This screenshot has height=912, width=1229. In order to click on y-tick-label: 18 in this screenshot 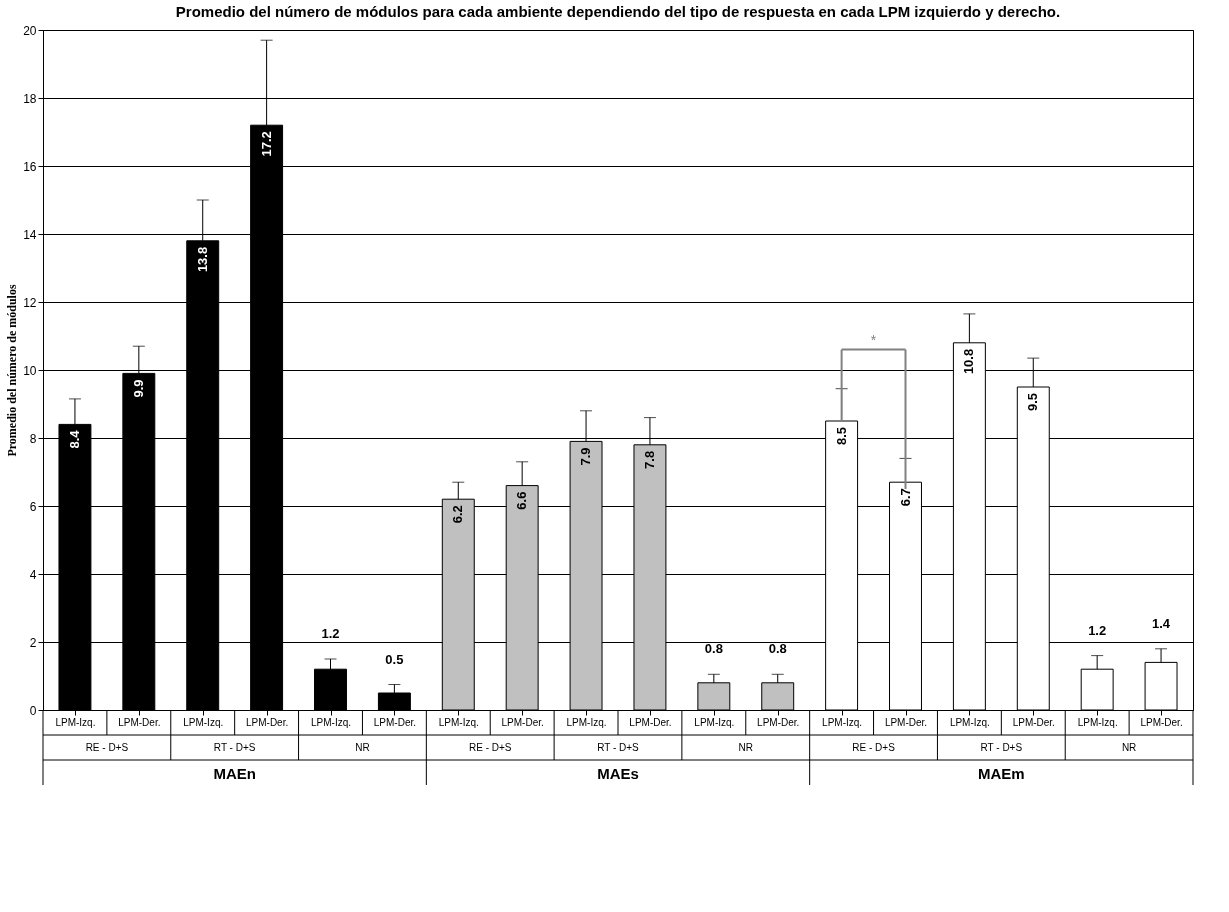, I will do `click(30, 98)`.